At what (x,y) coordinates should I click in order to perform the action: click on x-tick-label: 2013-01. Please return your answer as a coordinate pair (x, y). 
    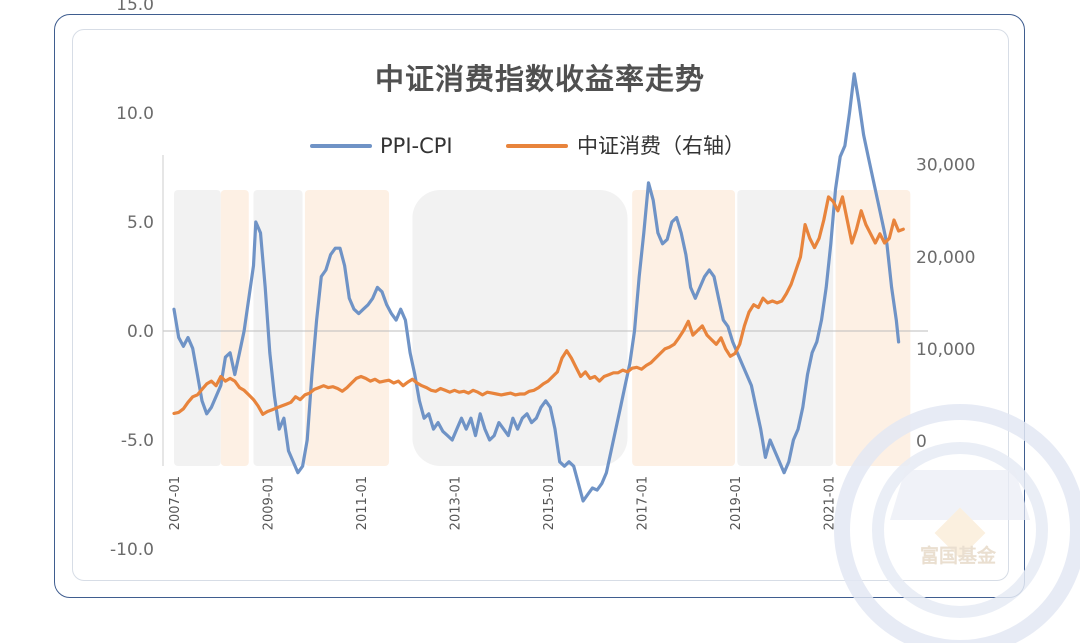
    Looking at the image, I should click on (456, 503).